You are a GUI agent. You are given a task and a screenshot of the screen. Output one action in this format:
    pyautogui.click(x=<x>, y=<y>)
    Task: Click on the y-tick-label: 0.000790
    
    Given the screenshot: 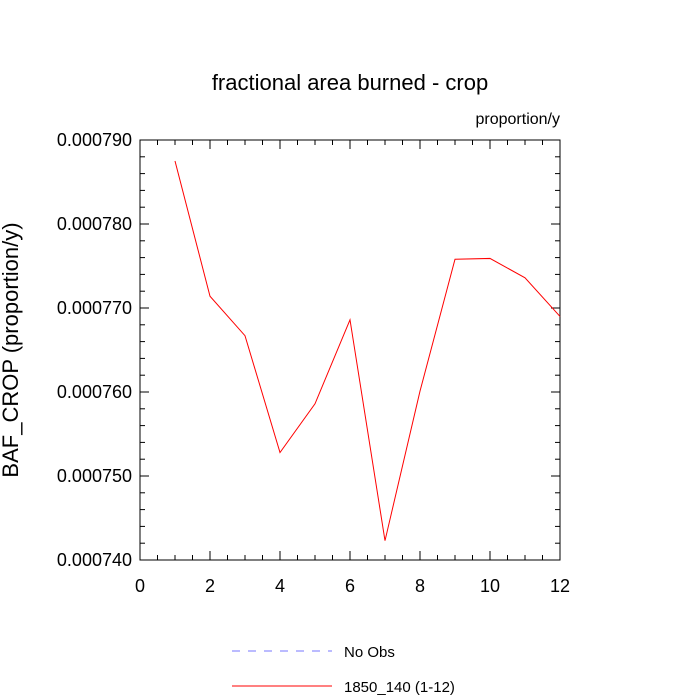 What is the action you would take?
    pyautogui.click(x=94, y=140)
    